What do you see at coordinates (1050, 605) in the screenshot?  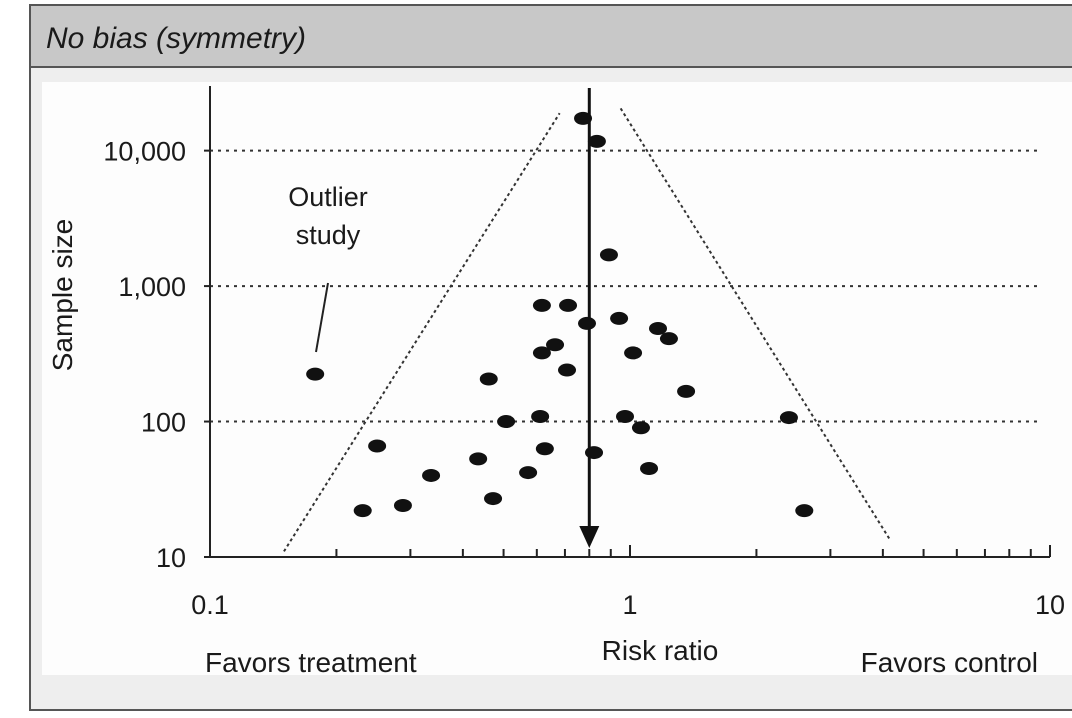 I see `x-tick-label: 10` at bounding box center [1050, 605].